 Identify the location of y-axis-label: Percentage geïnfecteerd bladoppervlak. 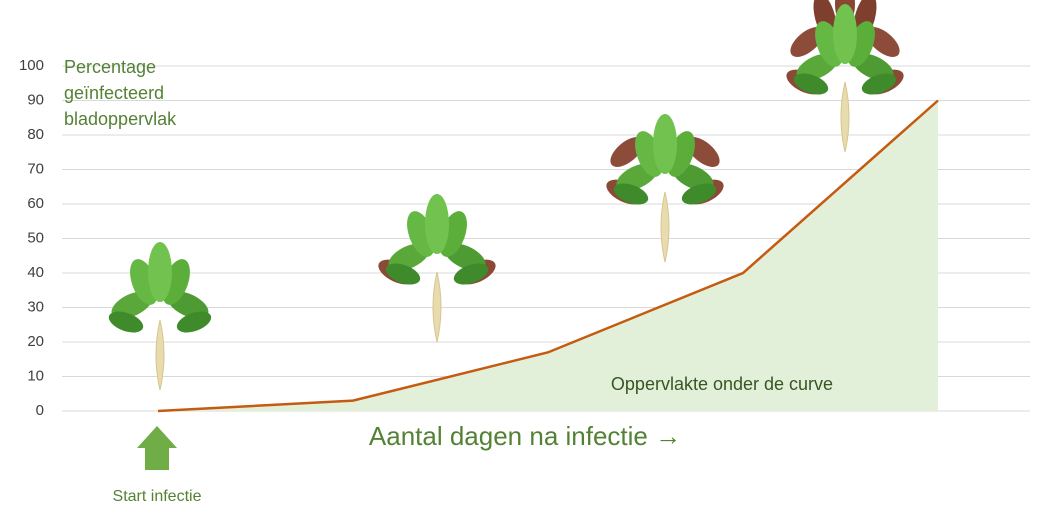
(120, 93).